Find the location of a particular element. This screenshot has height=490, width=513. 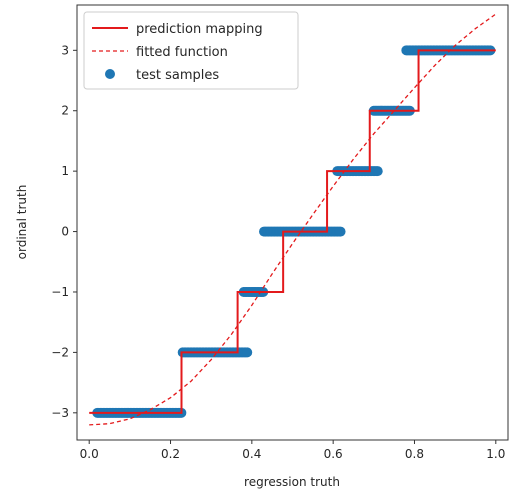

legend-label-test-samples: test samples is located at coordinates (177, 75).